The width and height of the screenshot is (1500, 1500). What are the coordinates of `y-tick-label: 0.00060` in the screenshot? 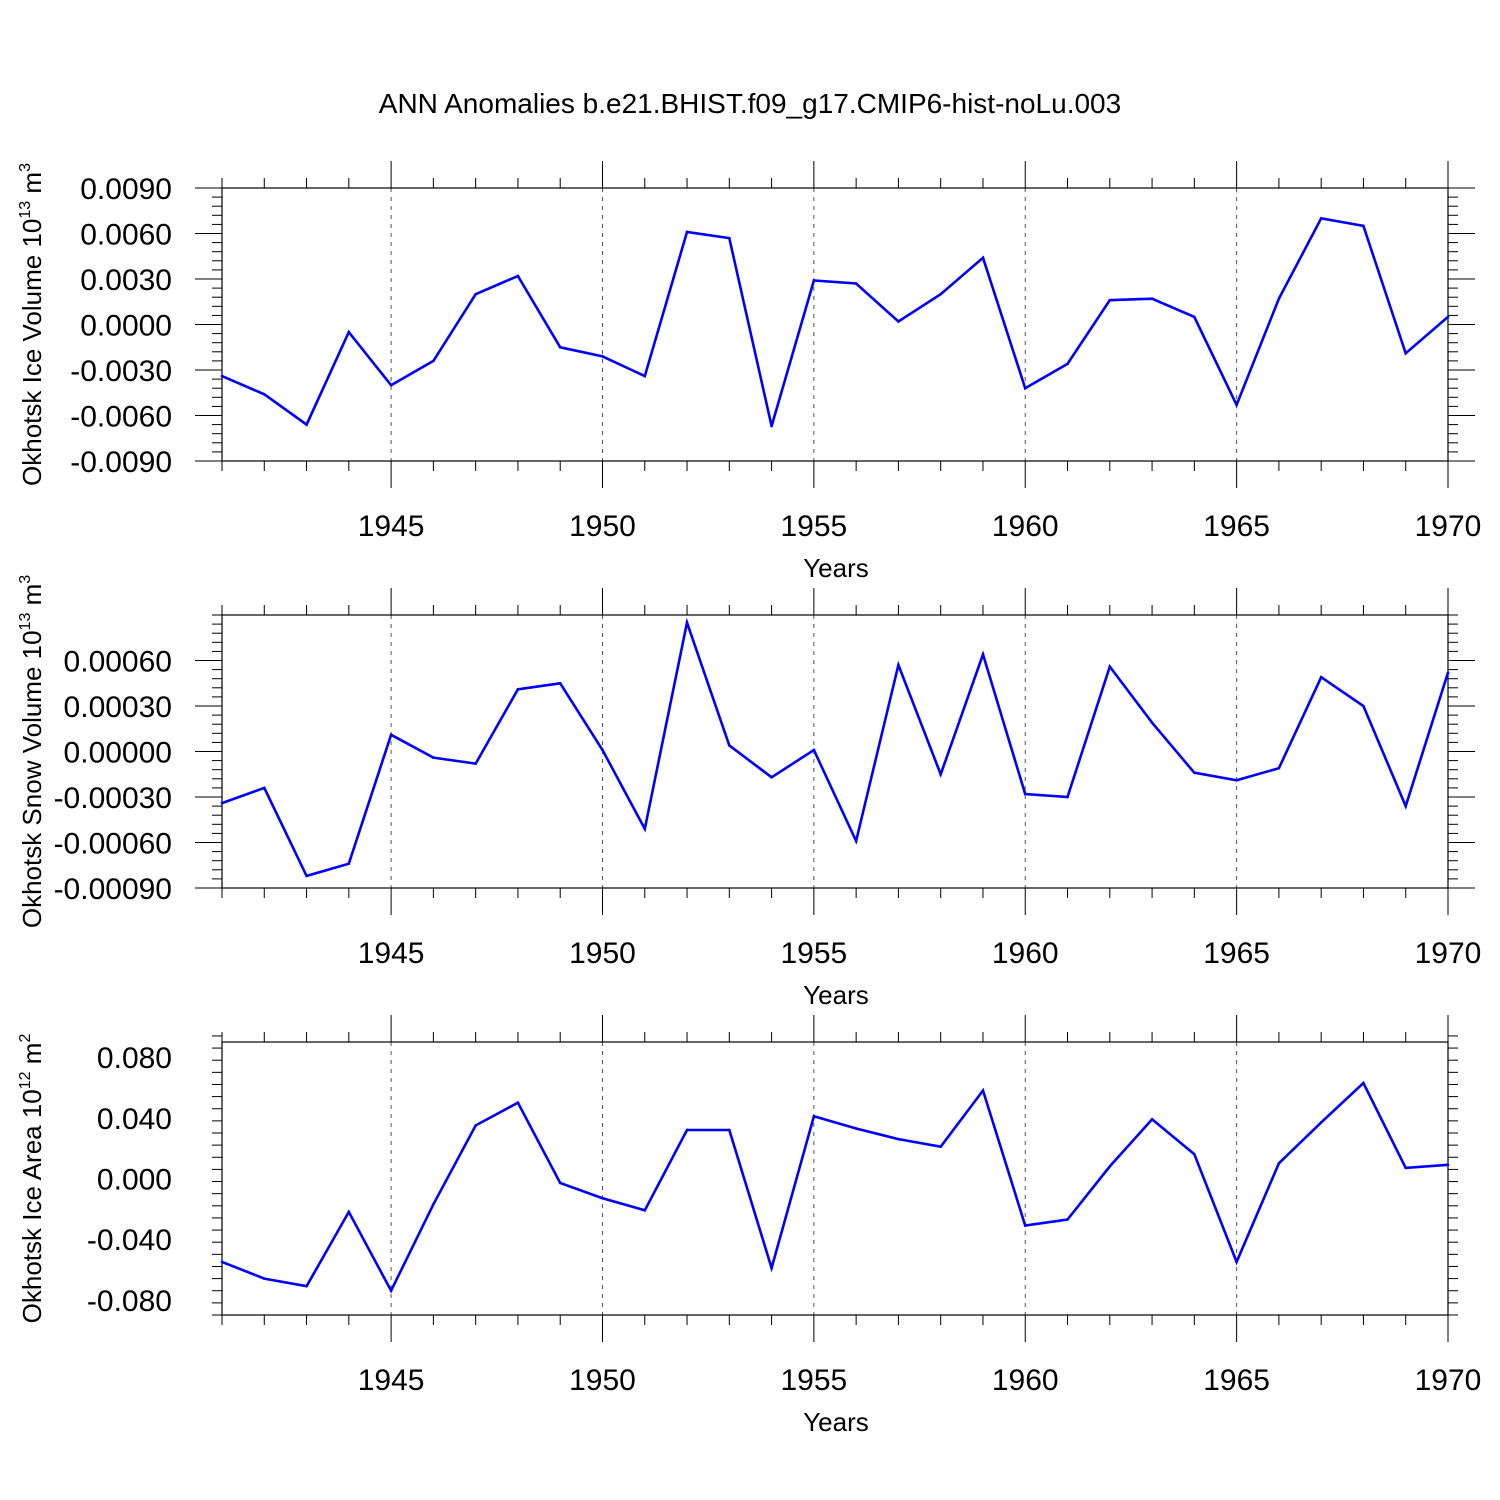 It's located at (118, 662).